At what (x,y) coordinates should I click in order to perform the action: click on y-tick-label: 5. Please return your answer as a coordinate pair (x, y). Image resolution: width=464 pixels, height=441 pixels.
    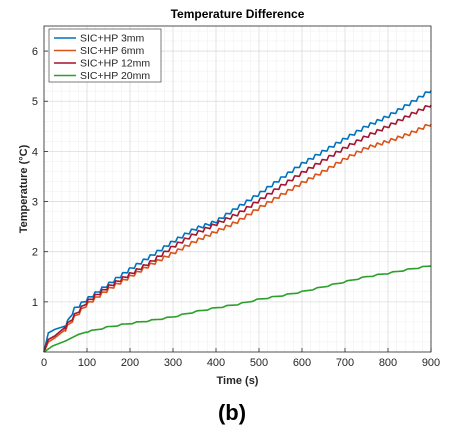
    Looking at the image, I should click on (35, 102).